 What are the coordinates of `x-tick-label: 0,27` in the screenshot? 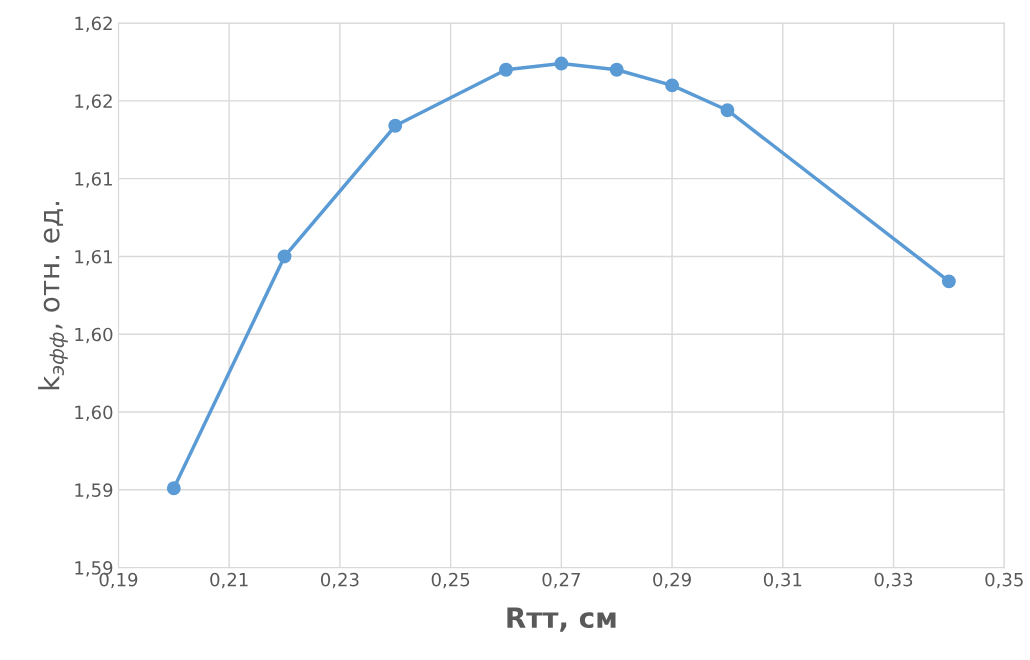 It's located at (561, 580).